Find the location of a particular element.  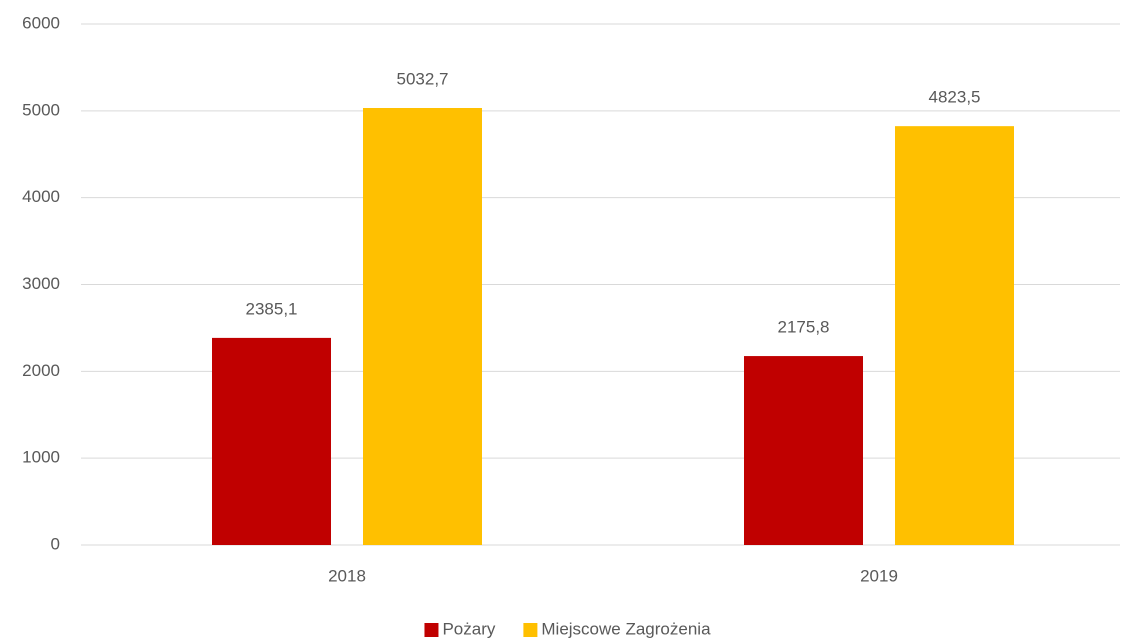

legend-label: Miejscowe Zagrożenia is located at coordinates (626, 628).